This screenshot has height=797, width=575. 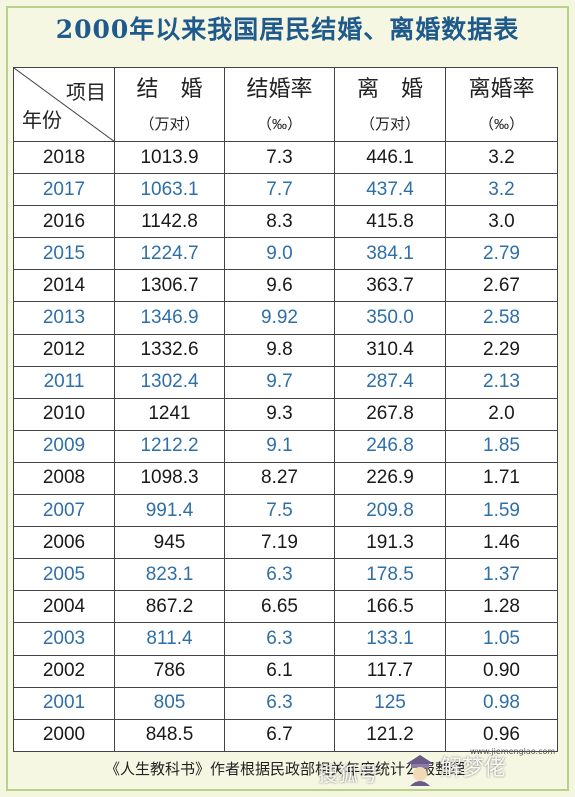 What do you see at coordinates (284, 769) in the screenshot?
I see `source-footnote: 《人生教科书》作者根据民政部相关年度统计公报整理` at bounding box center [284, 769].